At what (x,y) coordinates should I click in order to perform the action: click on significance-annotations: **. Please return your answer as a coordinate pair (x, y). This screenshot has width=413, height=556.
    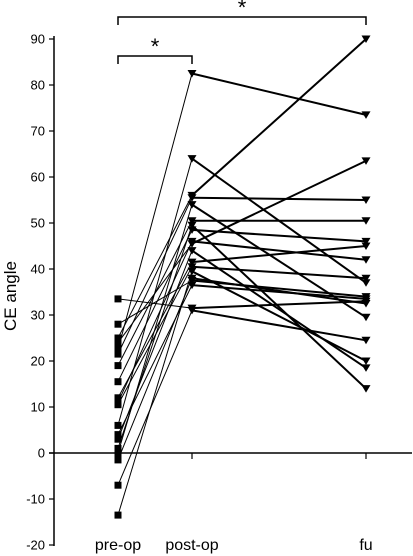
    Looking at the image, I should click on (242, 32).